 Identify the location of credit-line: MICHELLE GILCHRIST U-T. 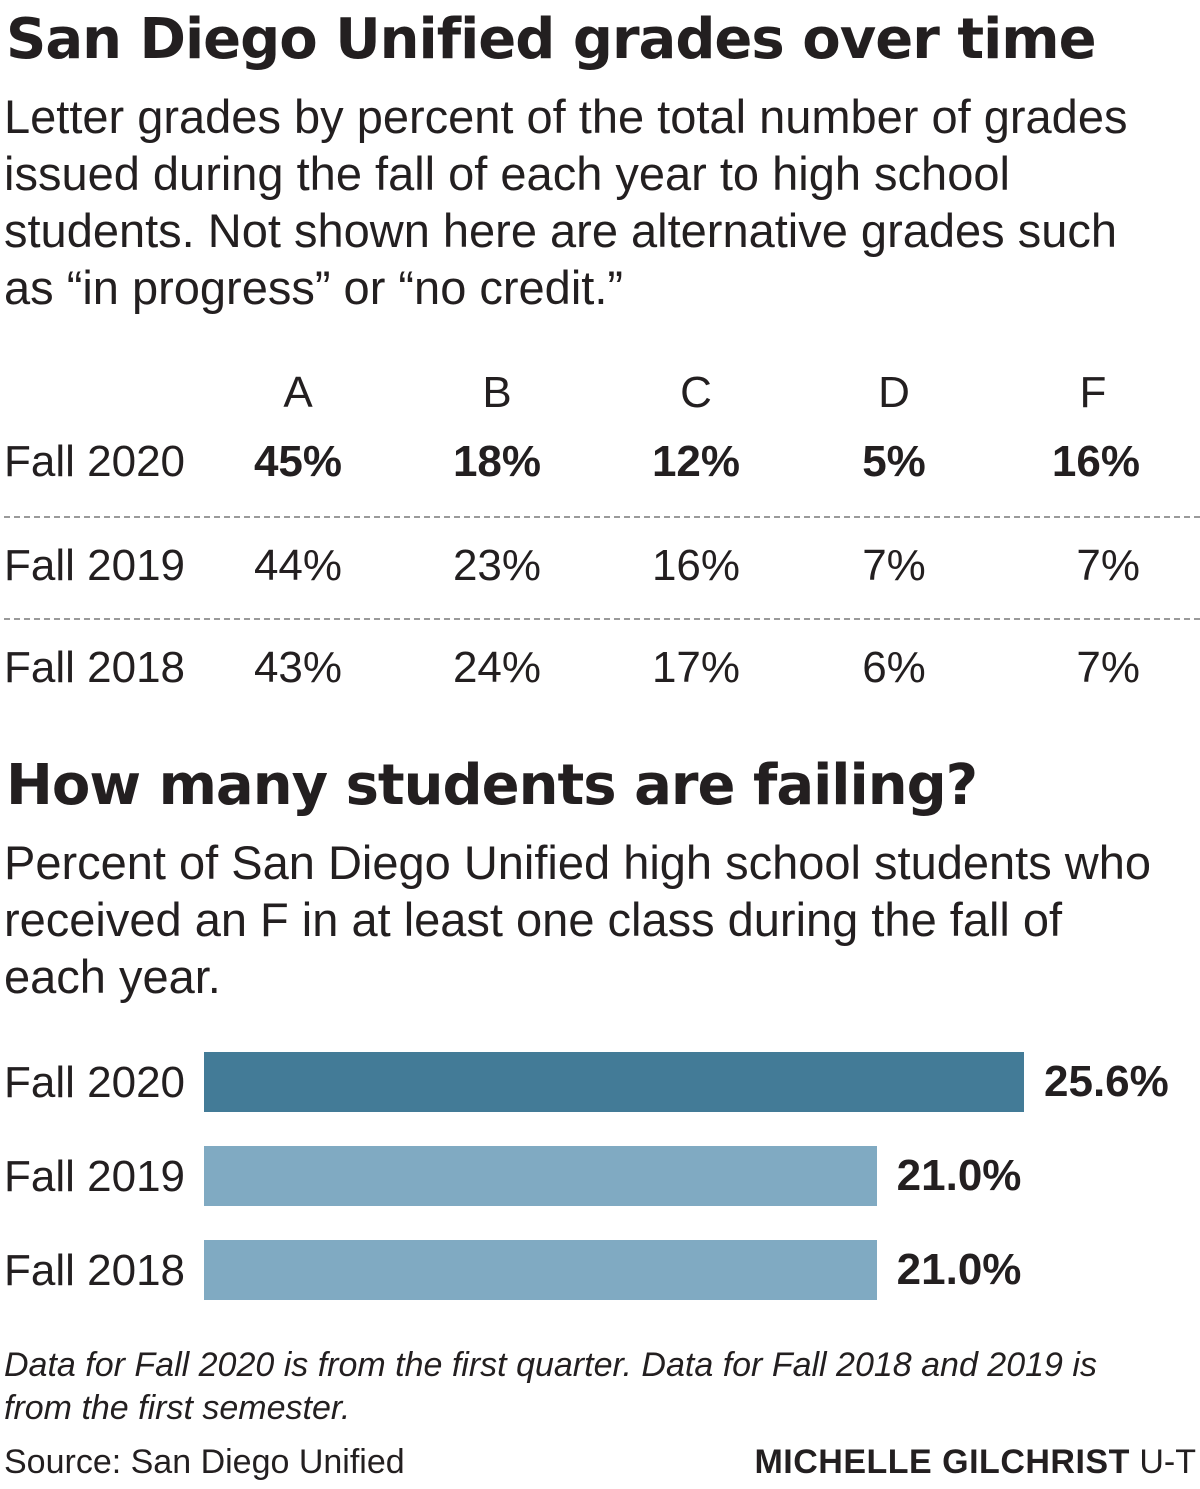
(975, 1462).